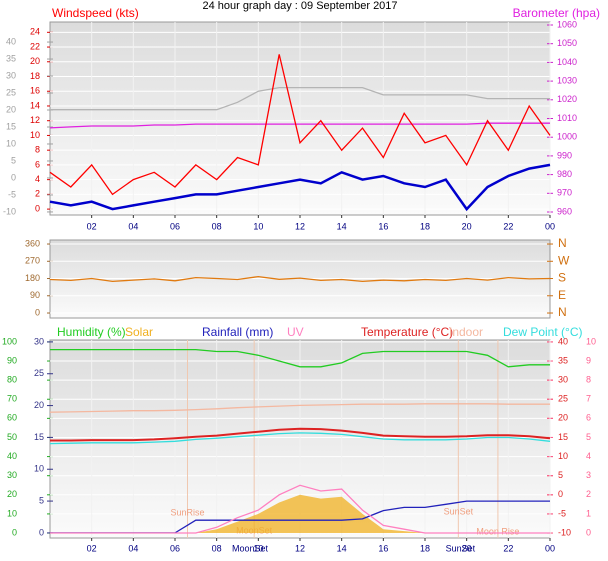 The width and height of the screenshot is (608, 561). I want to click on legend-label: Dew Point (°C), so click(542, 332).